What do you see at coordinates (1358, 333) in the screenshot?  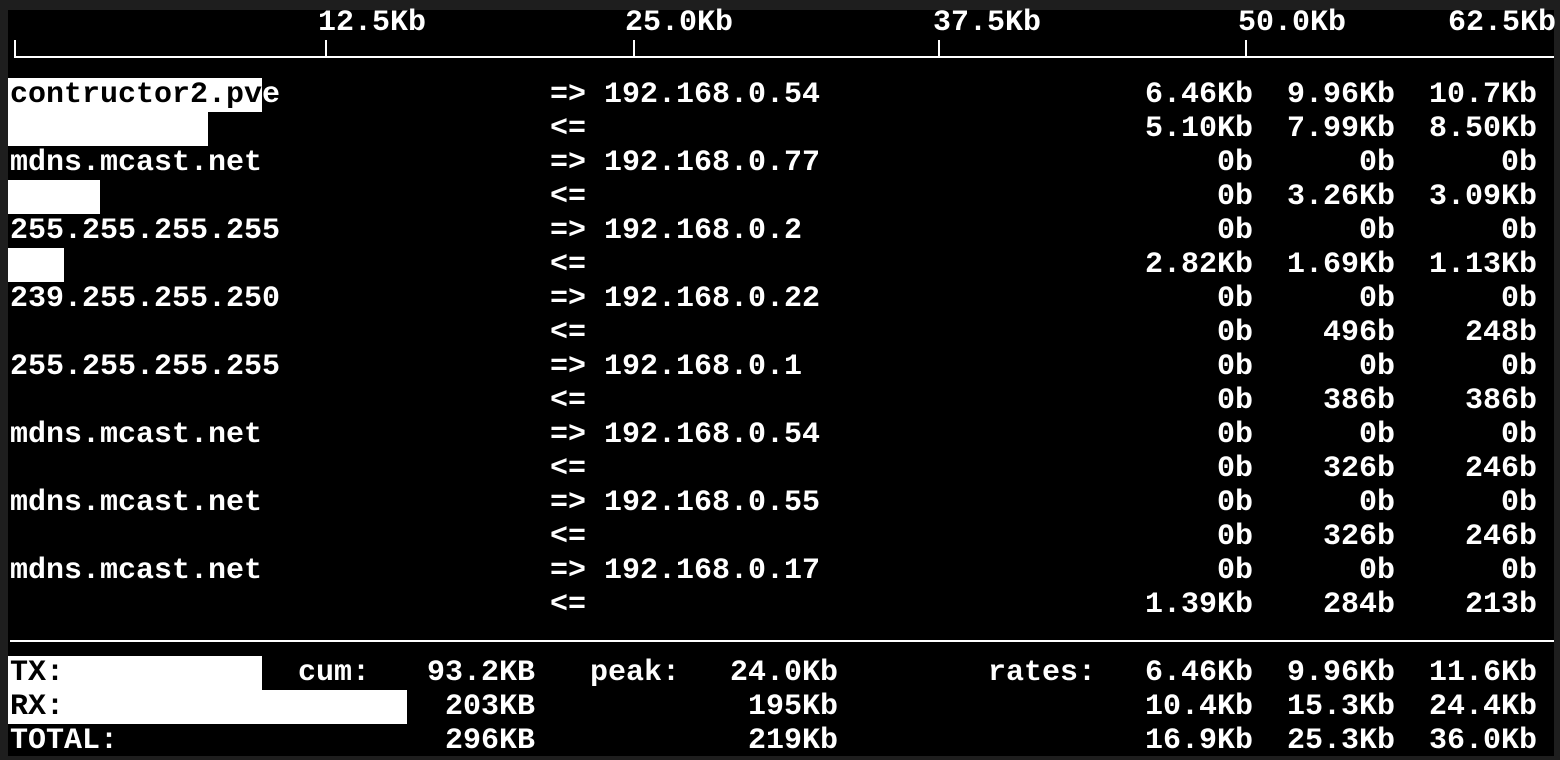 I see `rx-rate-10s: 496b` at bounding box center [1358, 333].